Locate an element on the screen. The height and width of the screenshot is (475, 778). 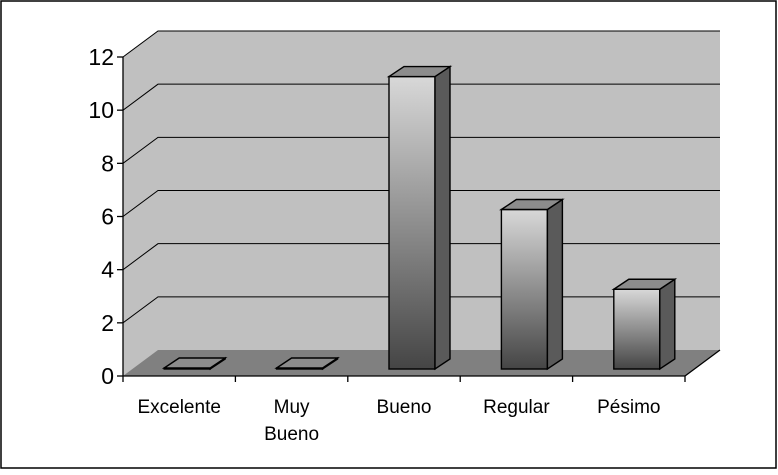
y-tick-label: 6 is located at coordinates (107, 217).